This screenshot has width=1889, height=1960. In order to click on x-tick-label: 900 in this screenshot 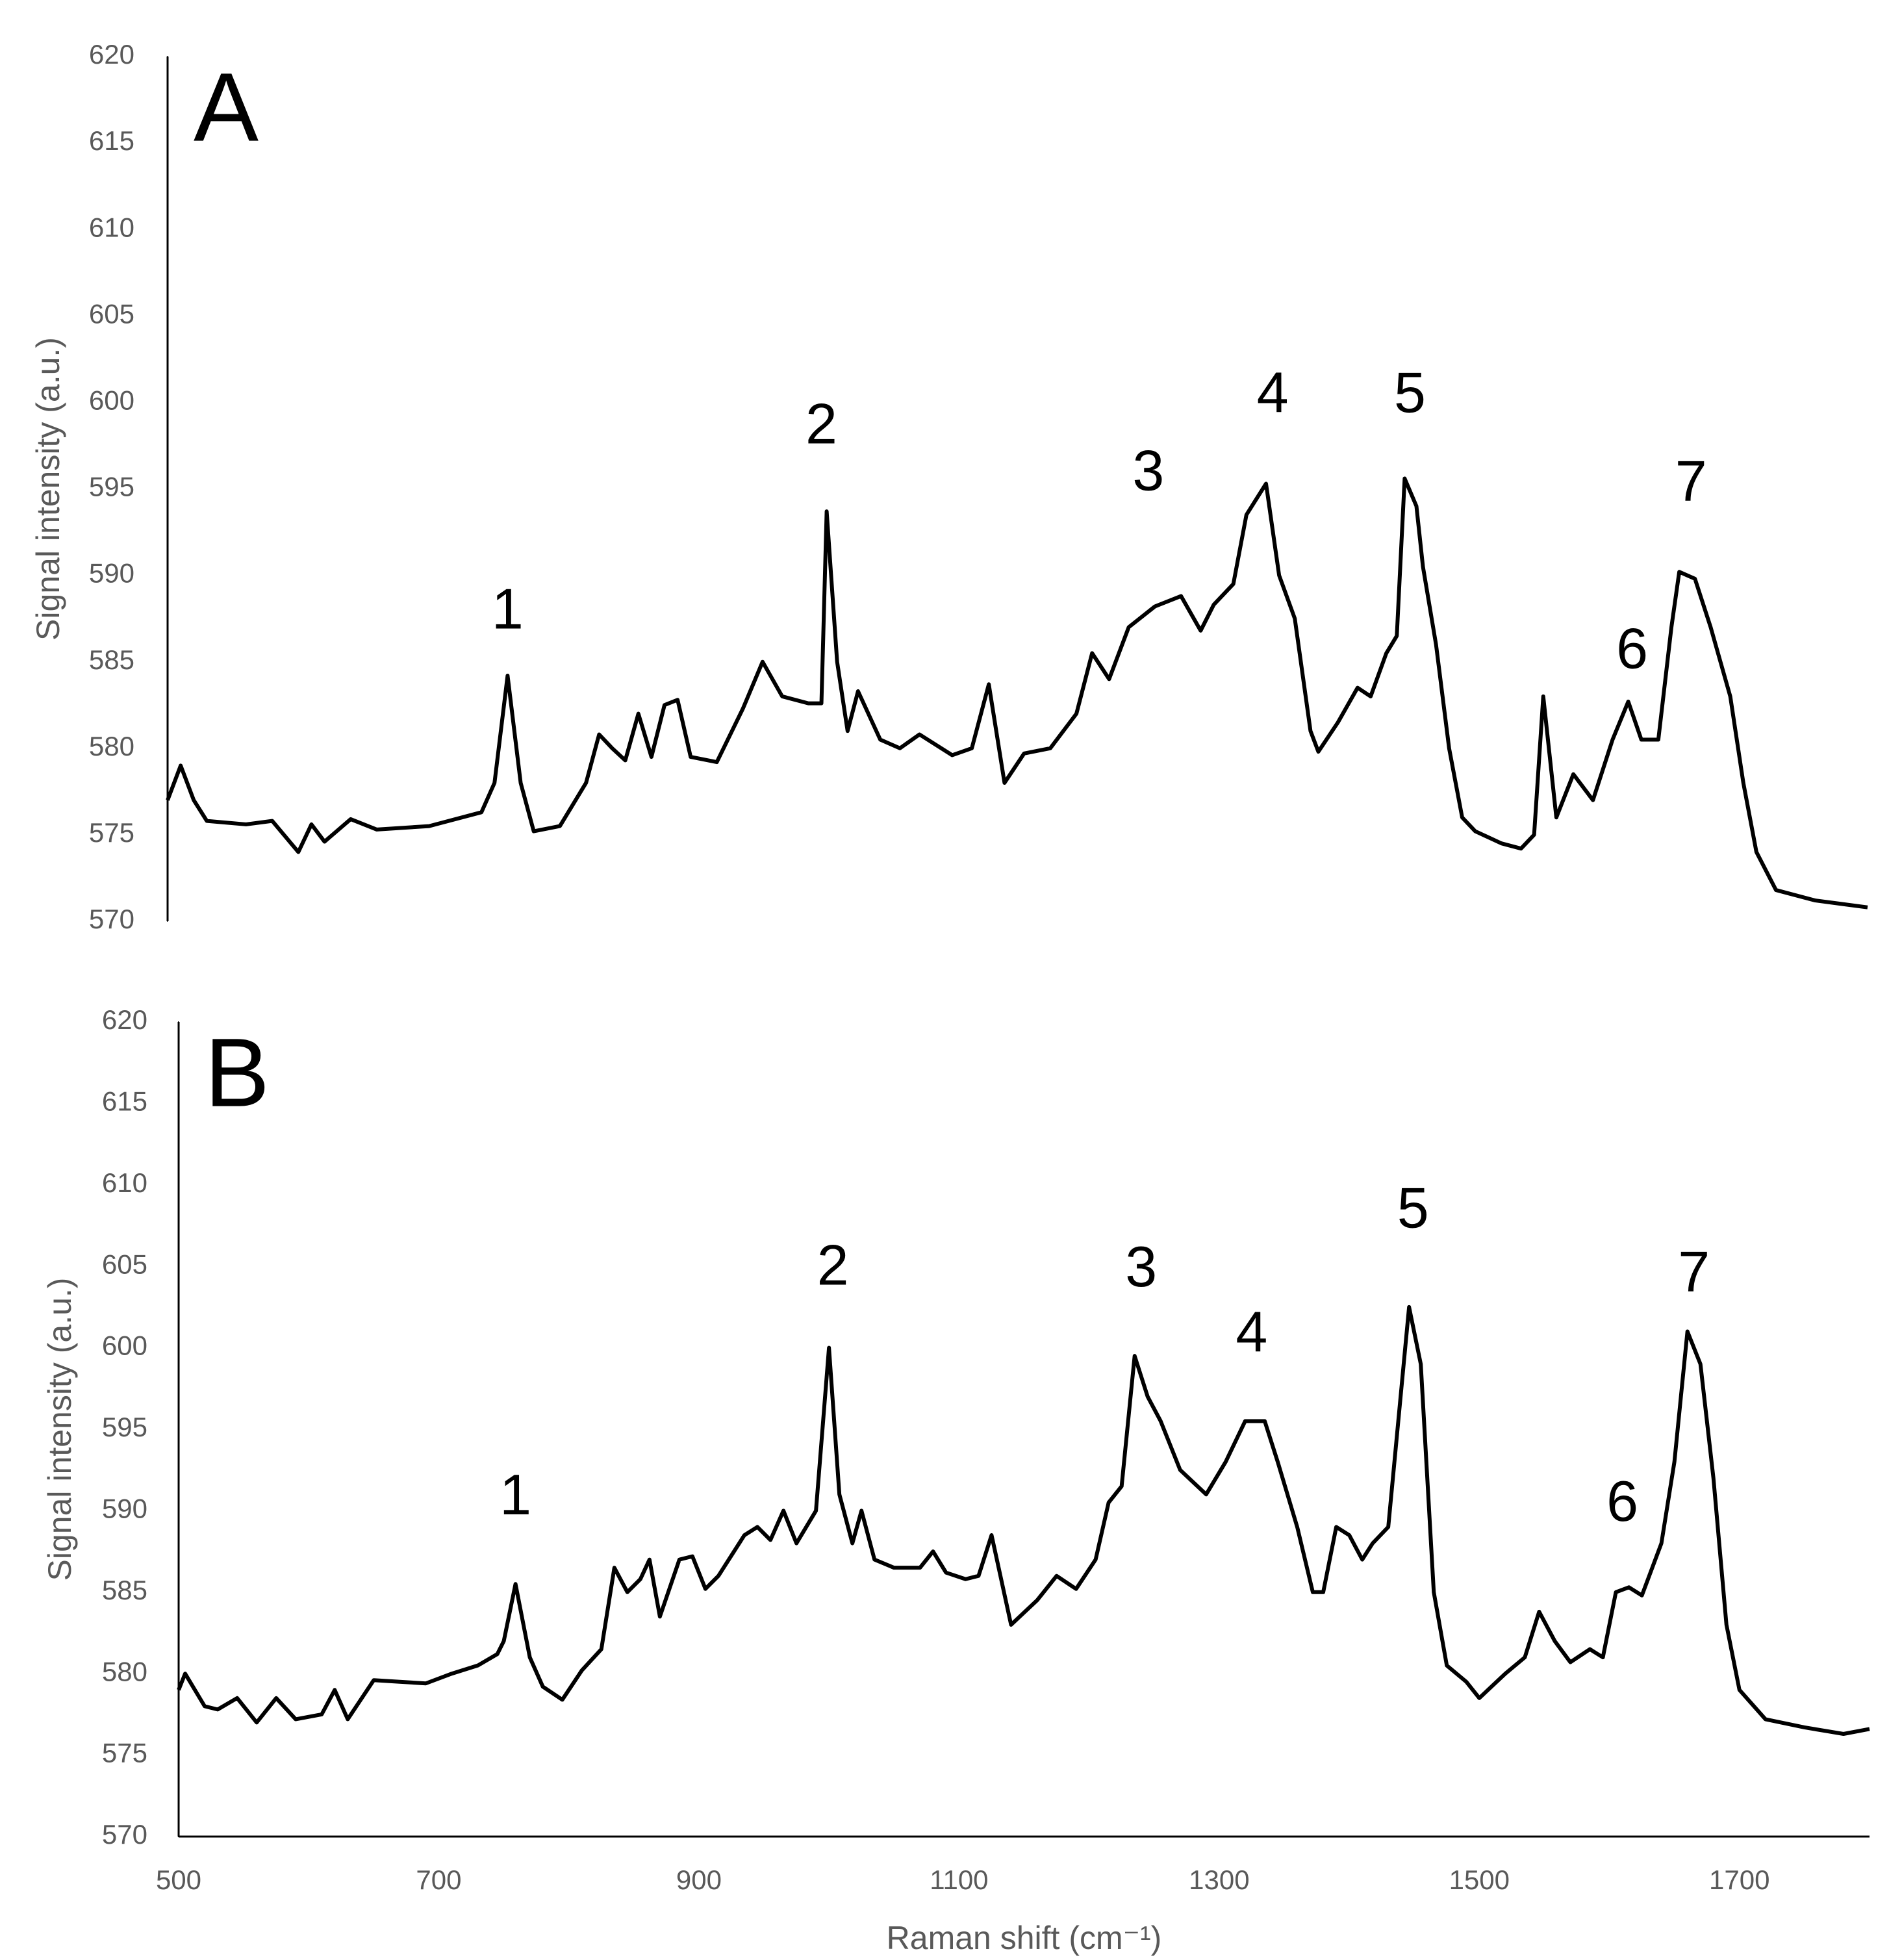, I will do `click(699, 1880)`.